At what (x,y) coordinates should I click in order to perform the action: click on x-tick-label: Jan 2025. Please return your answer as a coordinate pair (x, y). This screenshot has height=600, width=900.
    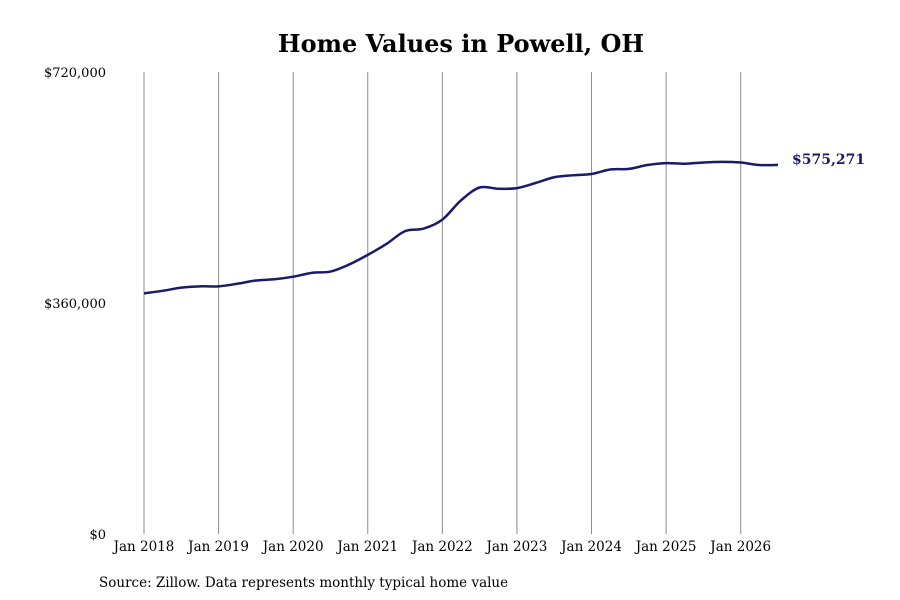
    Looking at the image, I should click on (665, 547).